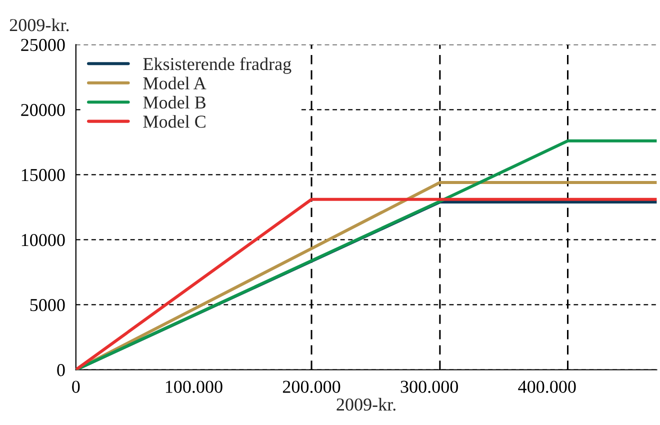 The width and height of the screenshot is (660, 425). Describe the element at coordinates (429, 386) in the screenshot. I see `x-tick-label: 300.000` at that location.